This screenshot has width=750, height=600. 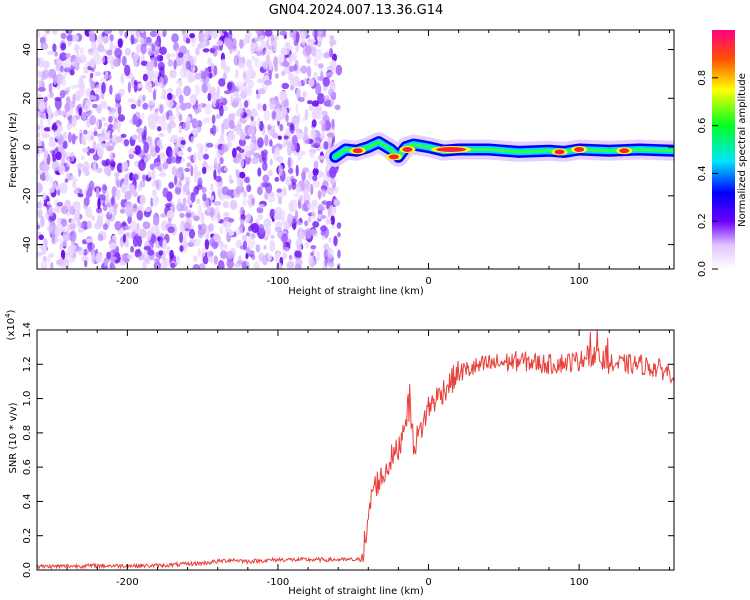 What do you see at coordinates (723, 149) in the screenshot?
I see `colorbar-gradient` at bounding box center [723, 149].